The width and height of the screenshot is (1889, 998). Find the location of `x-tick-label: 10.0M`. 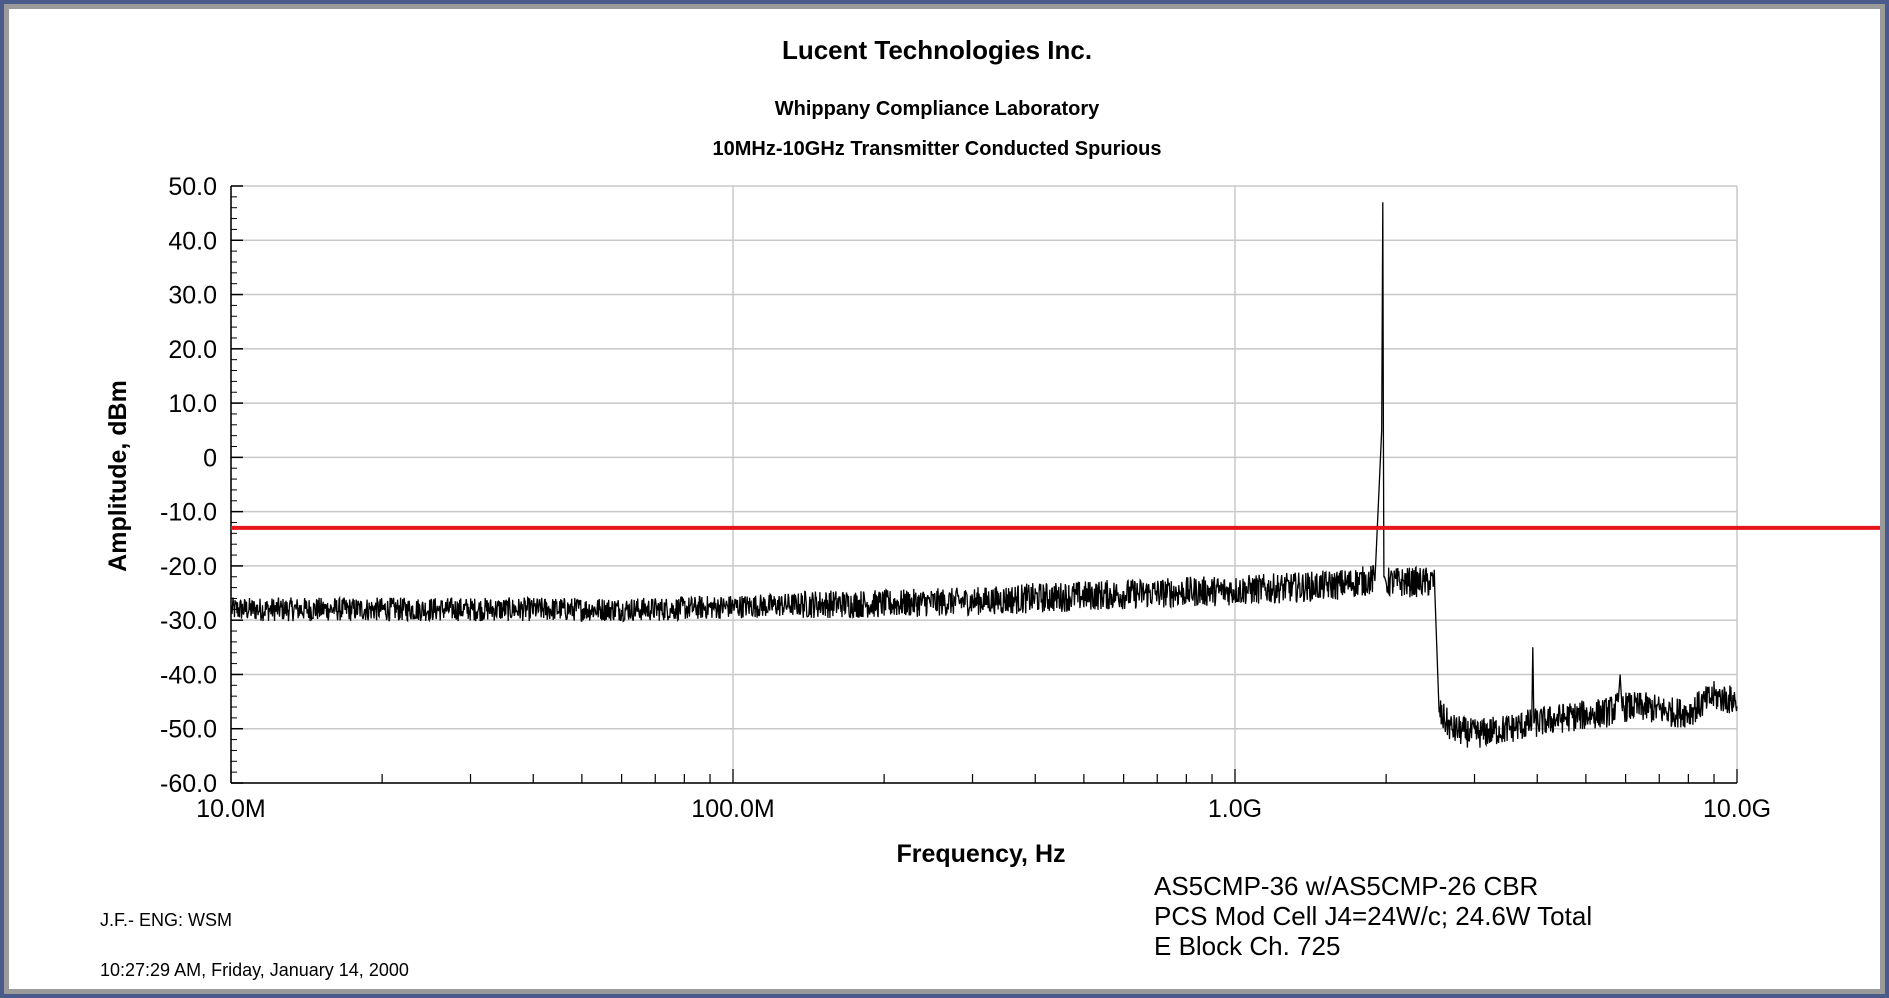

x-tick-label: 10.0M is located at coordinates (230, 809).